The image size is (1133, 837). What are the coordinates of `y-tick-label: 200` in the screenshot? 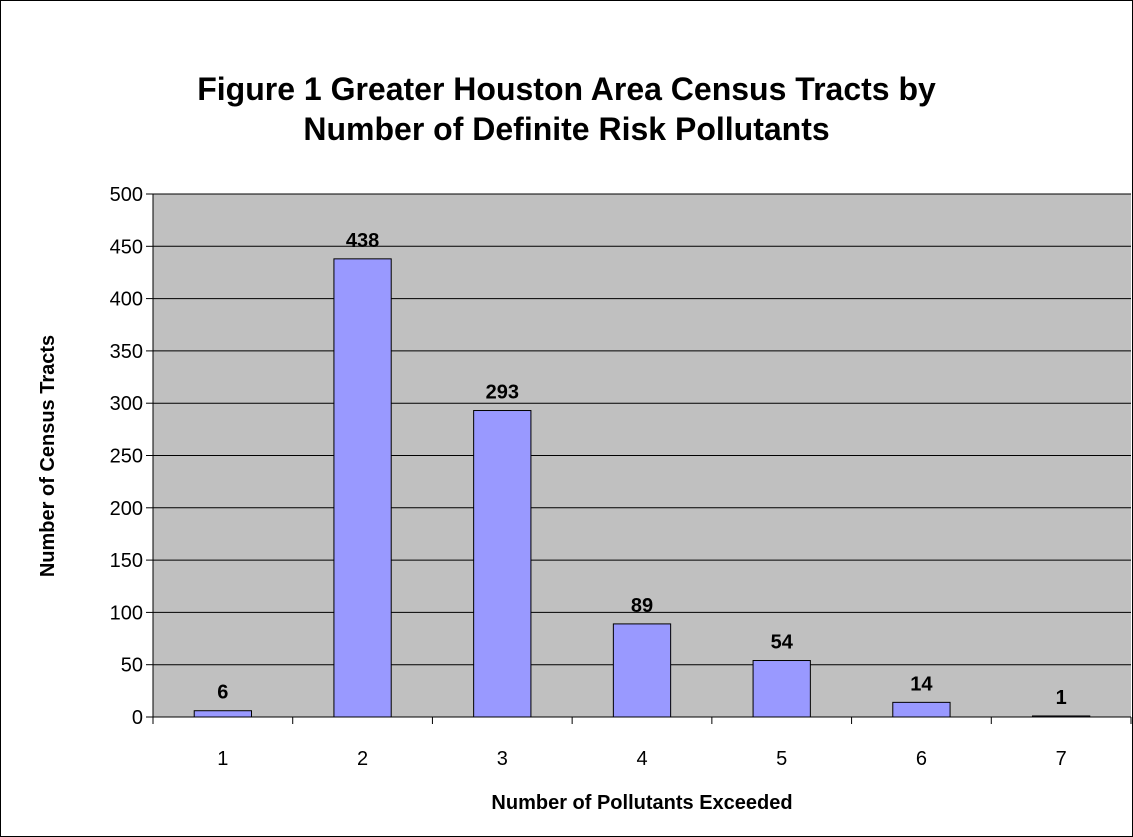 It's located at (126, 509).